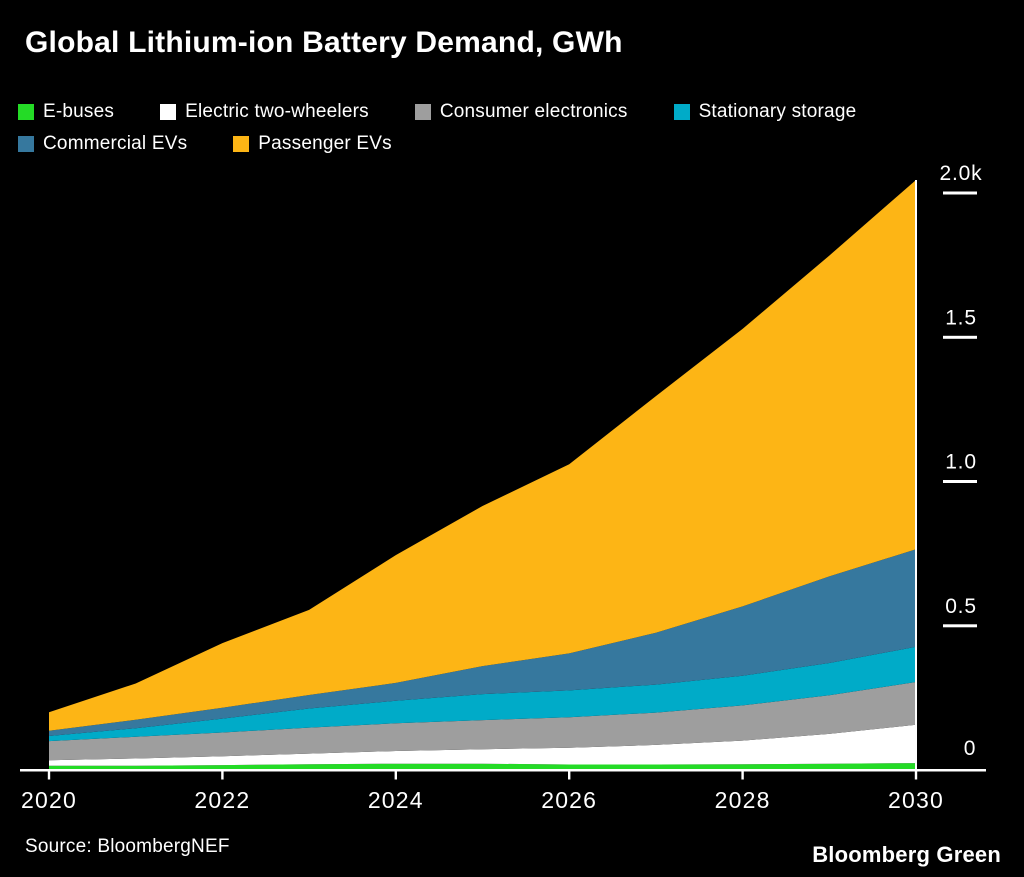 The height and width of the screenshot is (877, 1024). Describe the element at coordinates (396, 800) in the screenshot. I see `x-tick-label-2024: 2024` at that location.